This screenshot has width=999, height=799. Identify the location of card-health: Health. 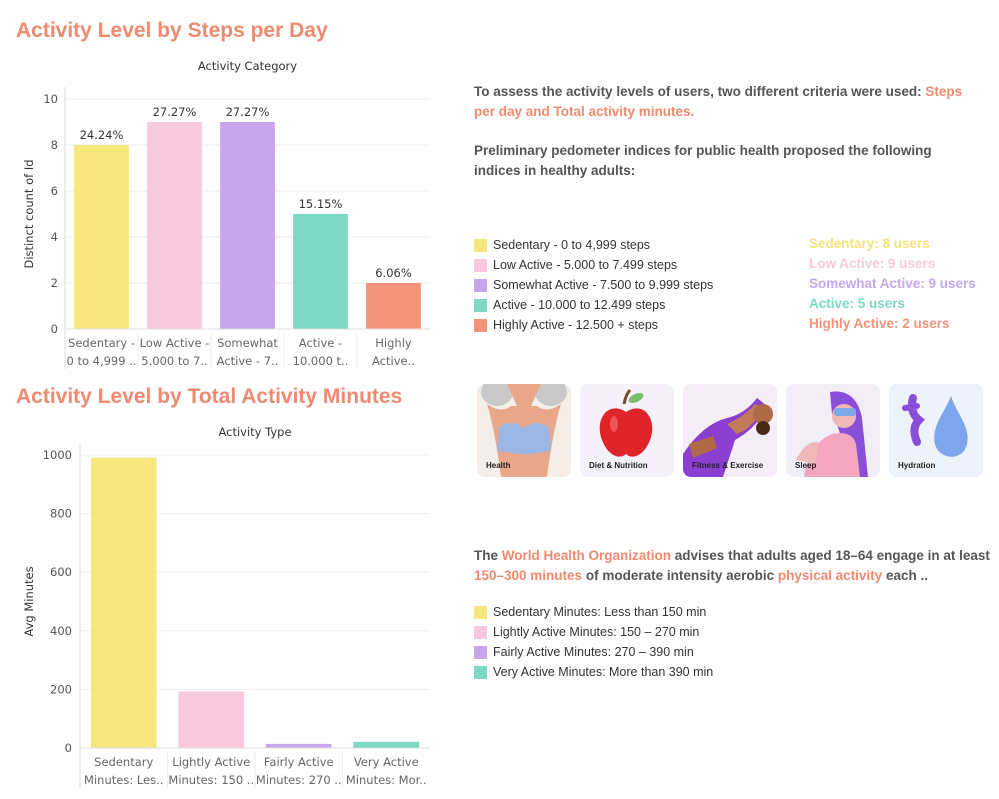
(524, 430).